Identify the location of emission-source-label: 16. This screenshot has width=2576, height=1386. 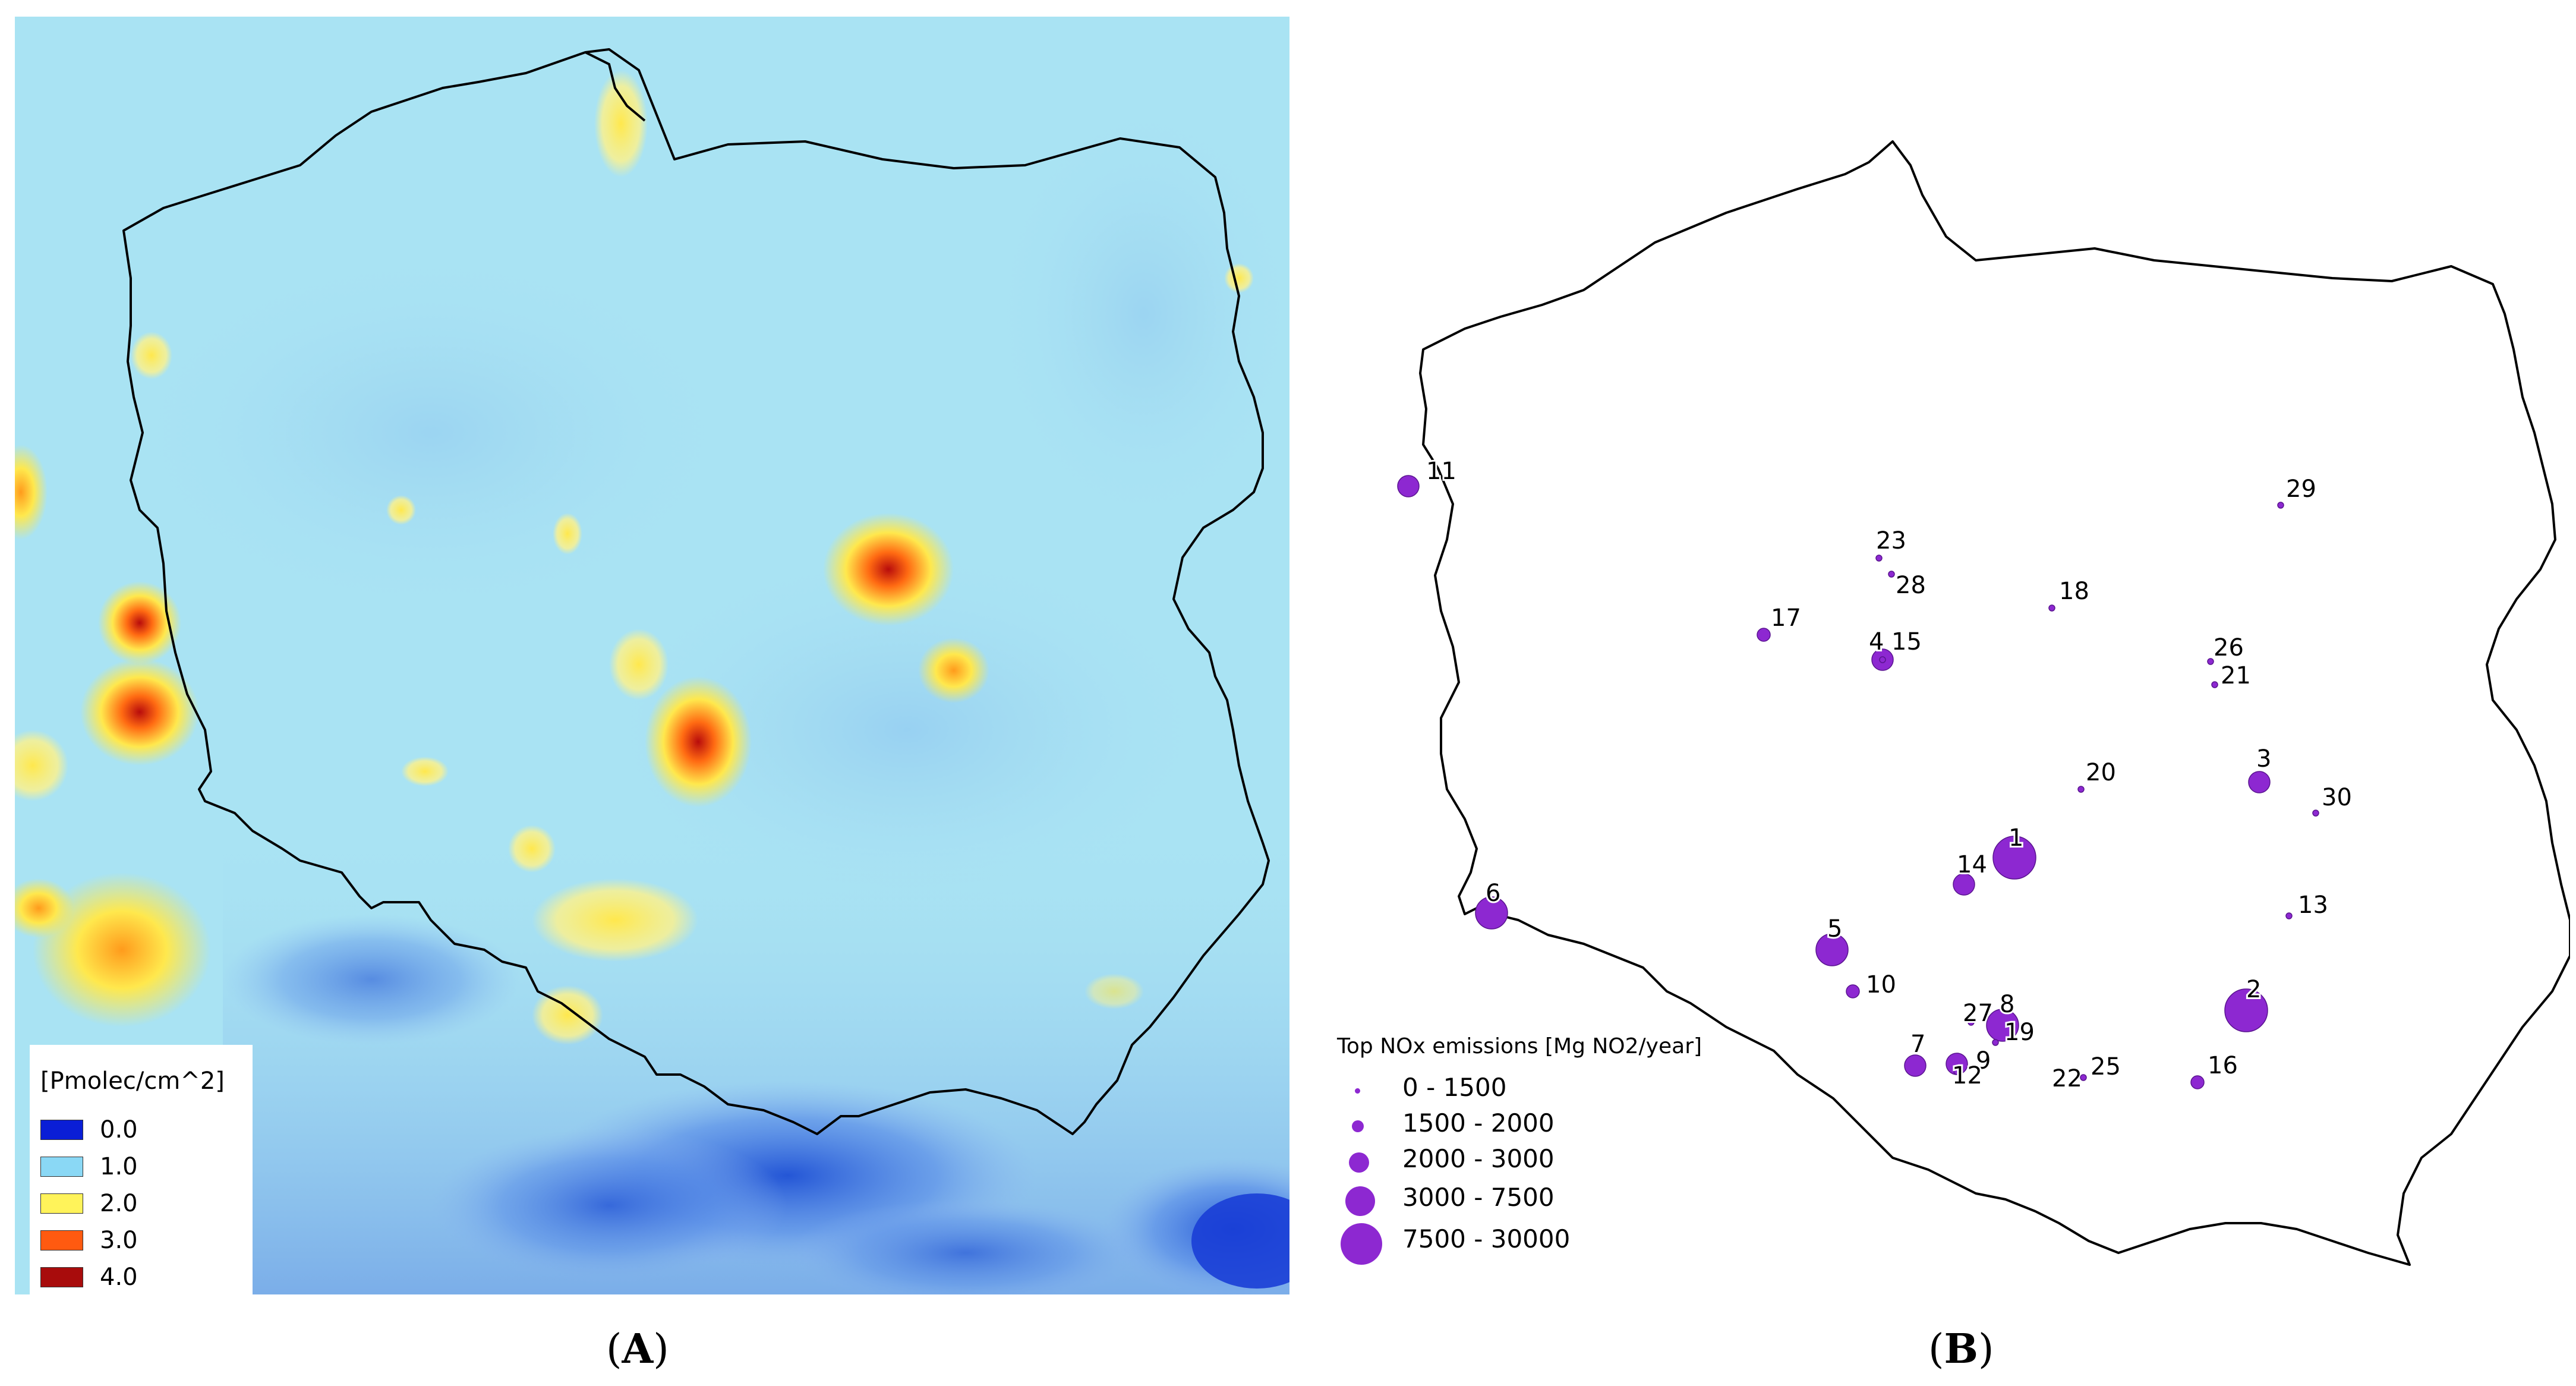
(2223, 1065).